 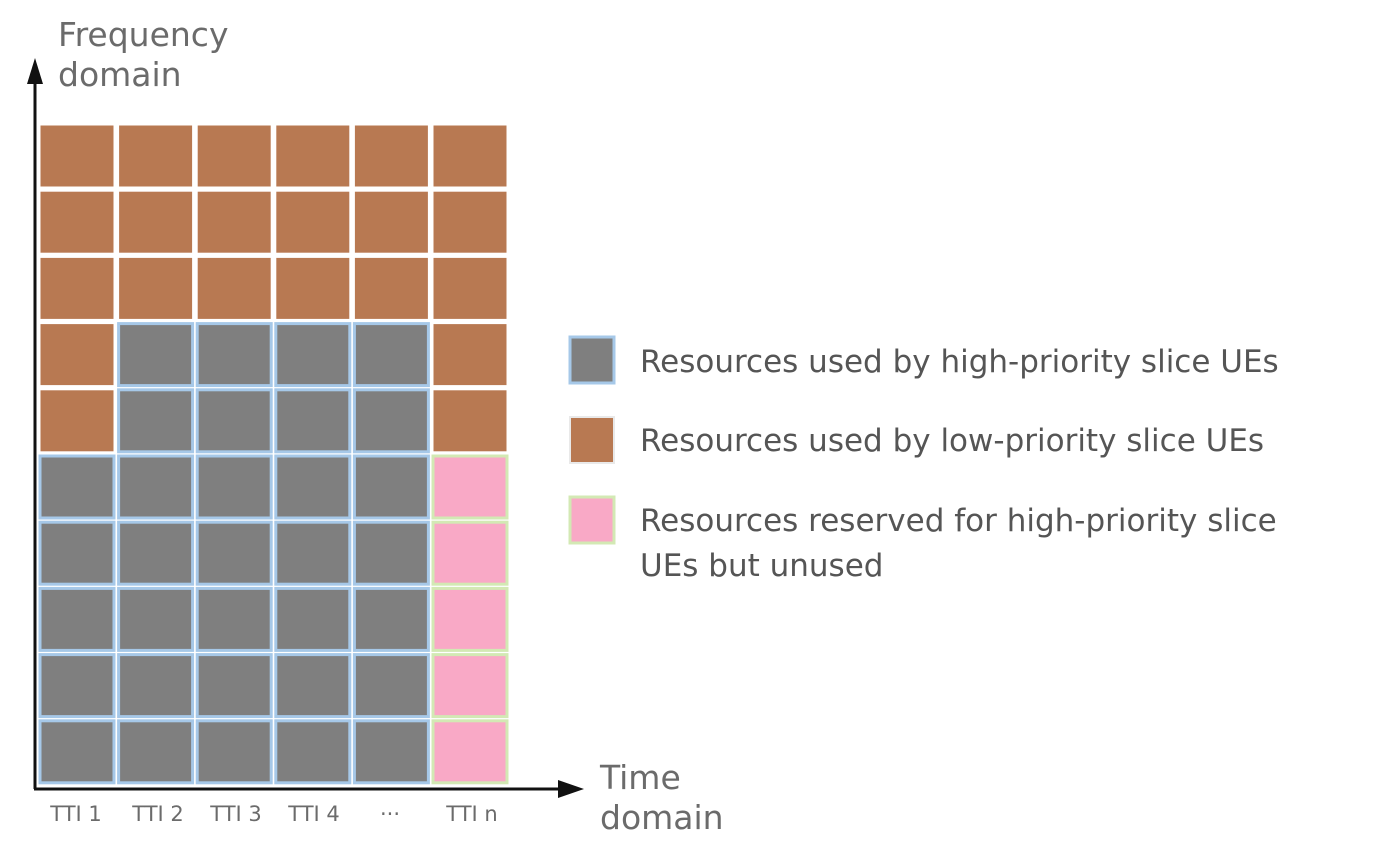 What do you see at coordinates (75, 814) in the screenshot?
I see `column-label: TTI 1` at bounding box center [75, 814].